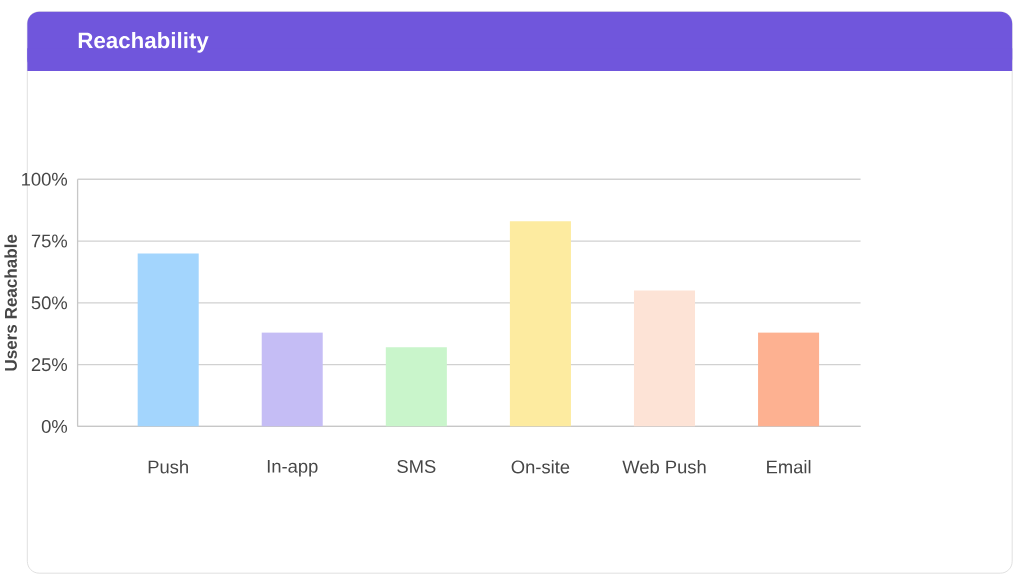 The image size is (1024, 585). I want to click on chart-title: Reachability, so click(143, 42).